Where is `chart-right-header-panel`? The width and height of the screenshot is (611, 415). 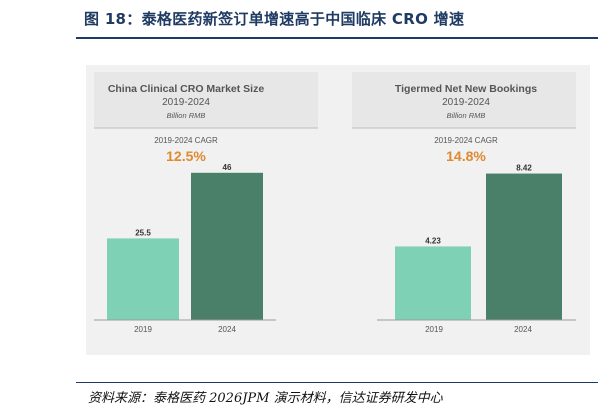
chart-right-header-panel is located at coordinates (464, 100).